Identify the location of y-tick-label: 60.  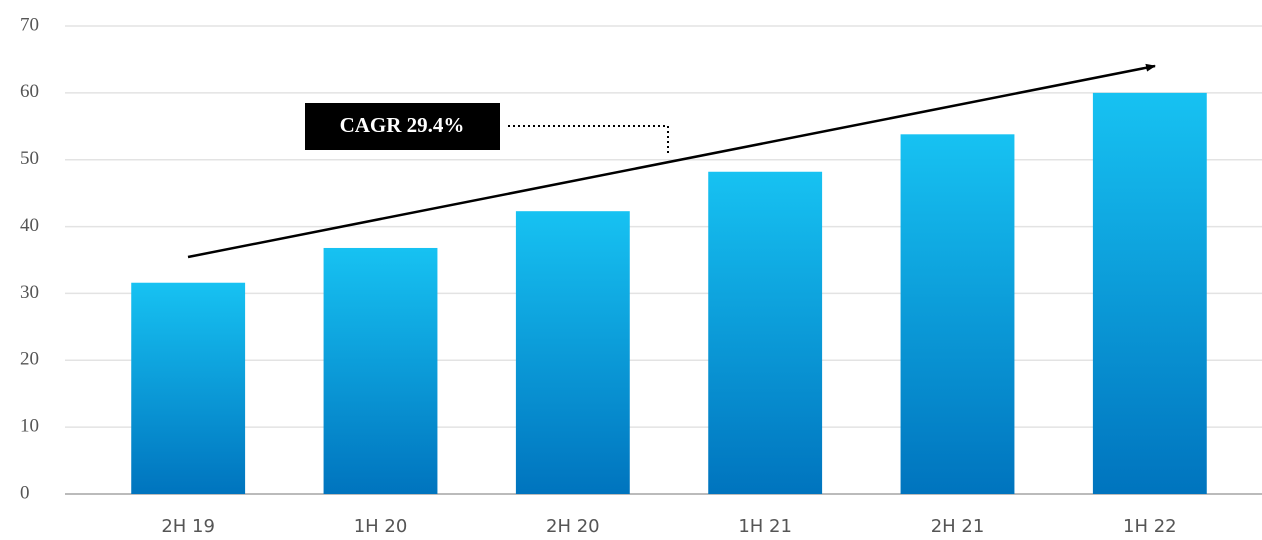
(29, 91).